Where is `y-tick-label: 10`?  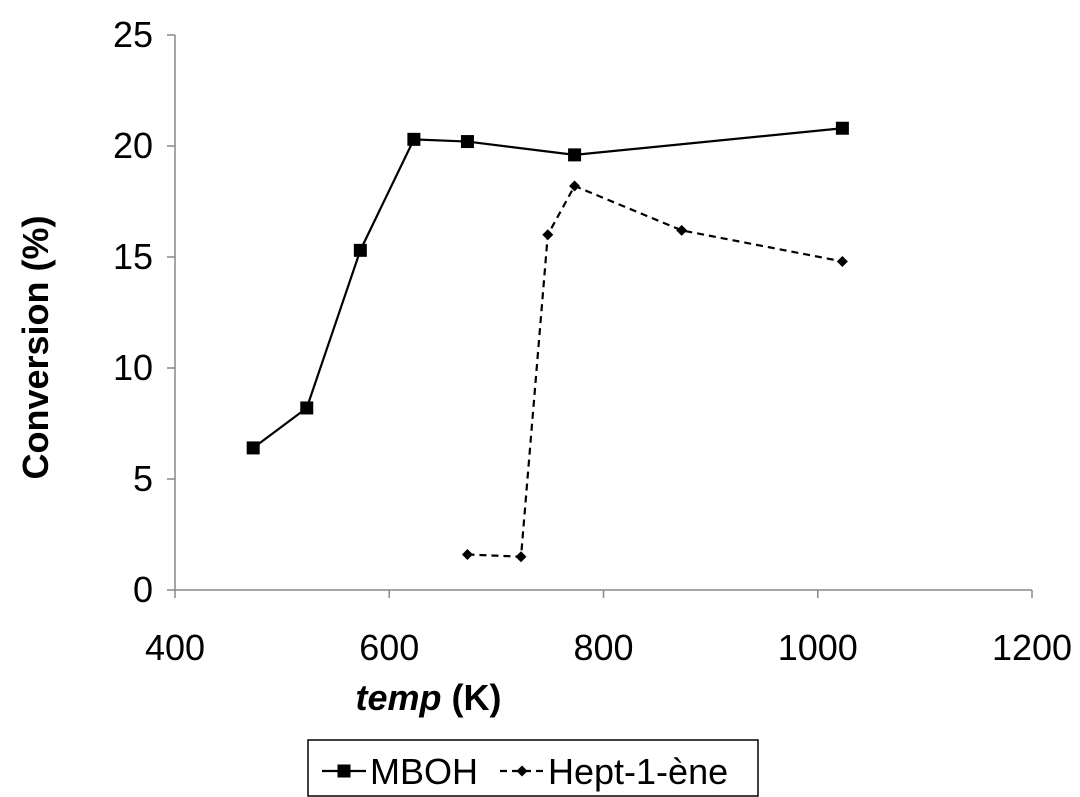
y-tick-label: 10 is located at coordinates (133, 367).